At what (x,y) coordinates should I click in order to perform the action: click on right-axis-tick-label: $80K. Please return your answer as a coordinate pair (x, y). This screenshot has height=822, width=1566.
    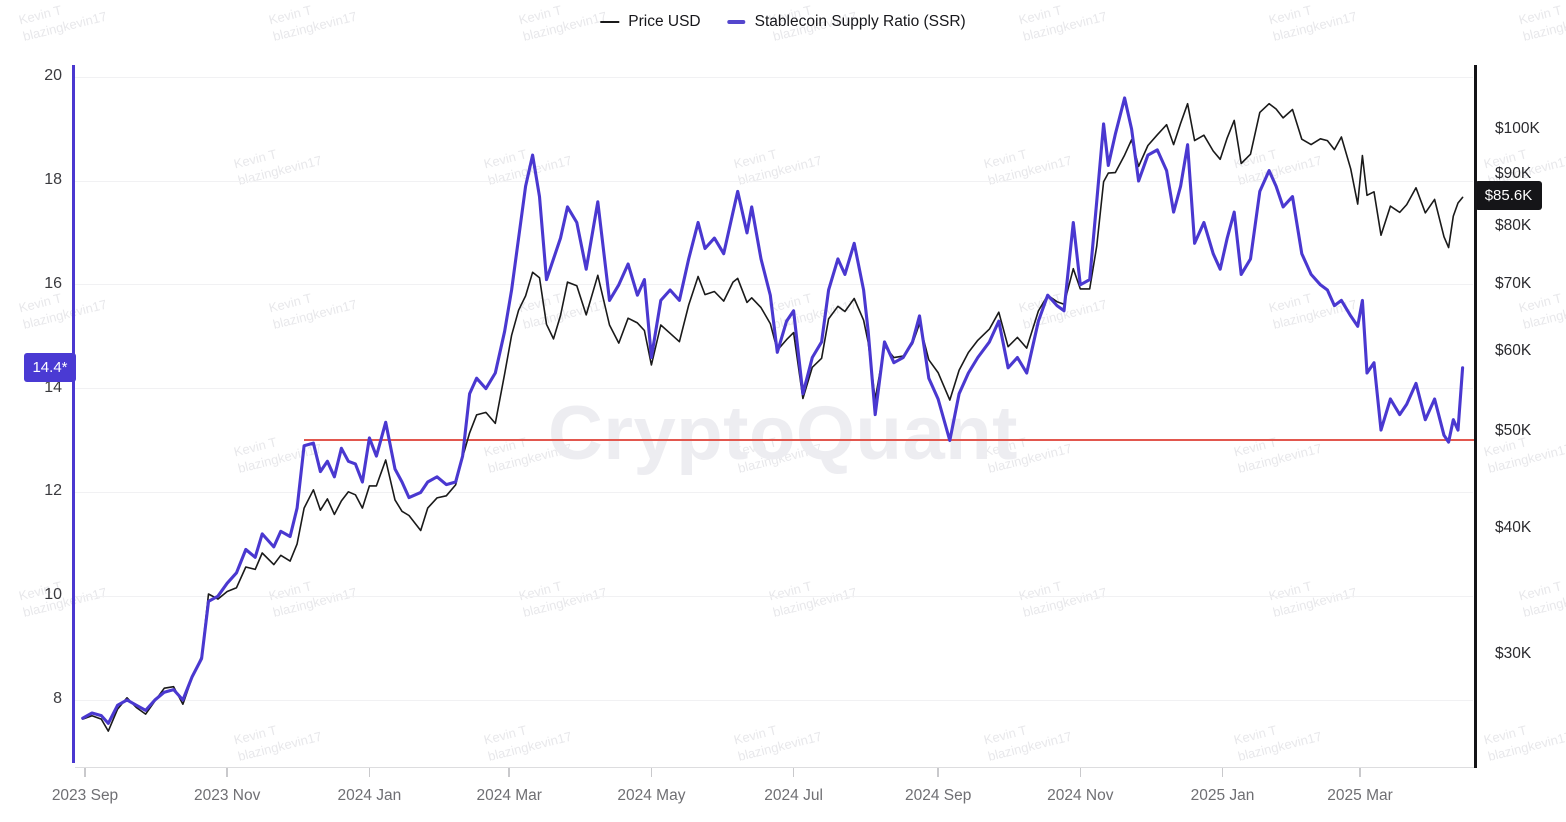
    Looking at the image, I should click on (1513, 225).